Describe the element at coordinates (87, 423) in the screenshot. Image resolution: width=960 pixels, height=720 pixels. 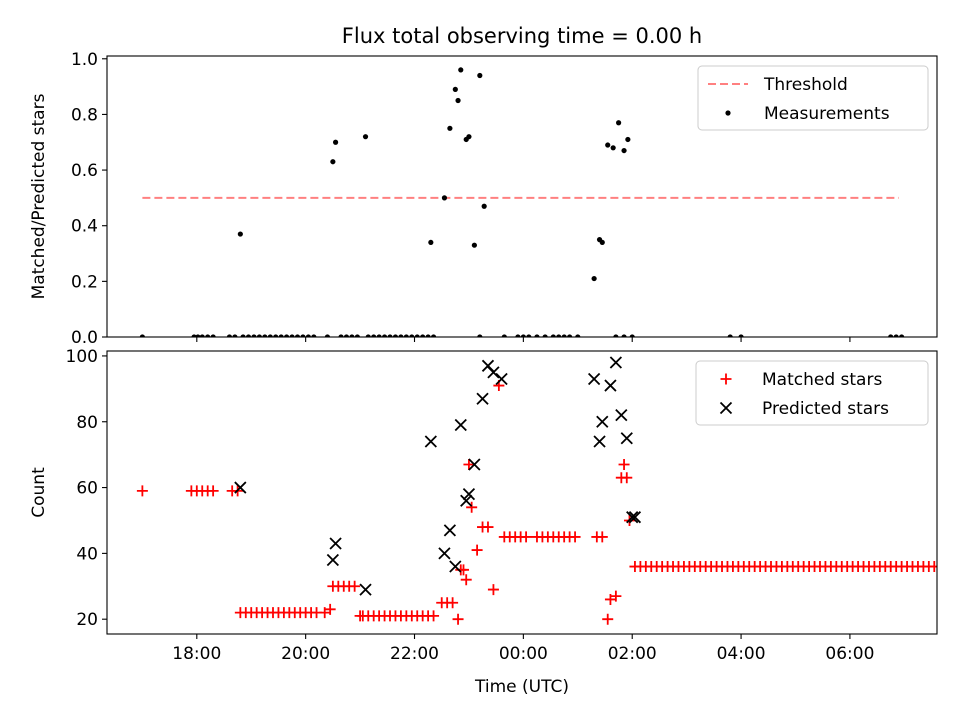
I see `count-y-tick-label: 80` at that location.